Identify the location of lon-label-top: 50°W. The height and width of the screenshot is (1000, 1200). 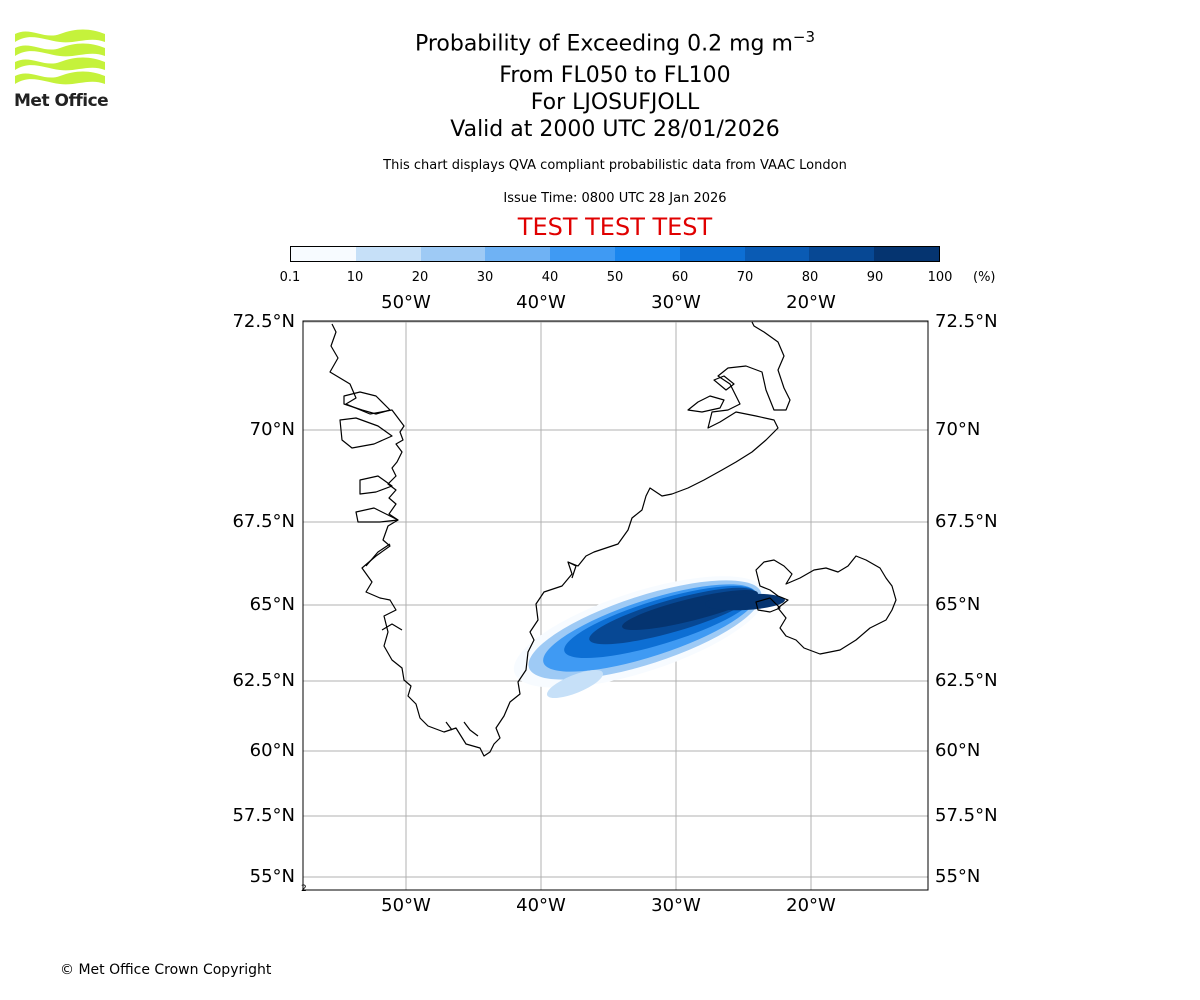
(406, 302).